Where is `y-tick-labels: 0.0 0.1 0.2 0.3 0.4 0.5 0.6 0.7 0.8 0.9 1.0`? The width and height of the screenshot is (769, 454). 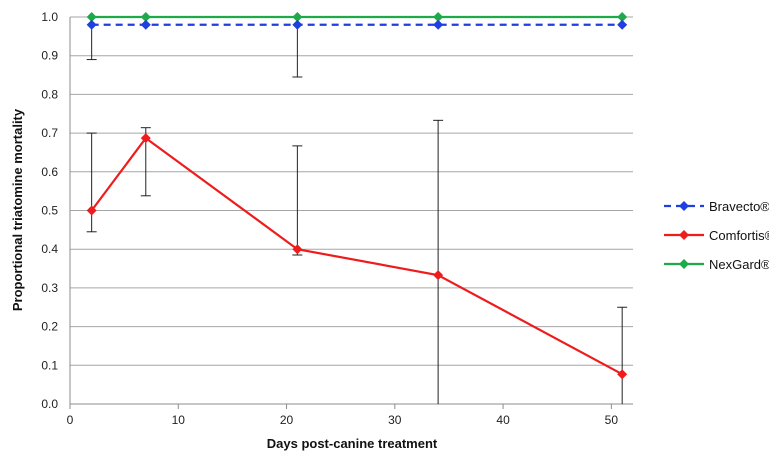
y-tick-labels: 0.0 0.1 0.2 0.3 0.4 0.5 0.6 0.7 0.8 0.9 1.0 is located at coordinates (49, 210).